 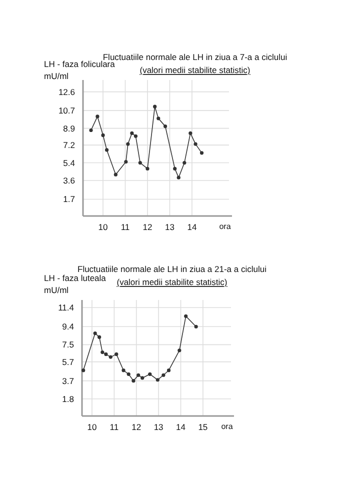 What do you see at coordinates (172, 269) in the screenshot?
I see `chart-title: Fluctuatiile normale ale LH in ziua a 21-a a ciclului` at bounding box center [172, 269].